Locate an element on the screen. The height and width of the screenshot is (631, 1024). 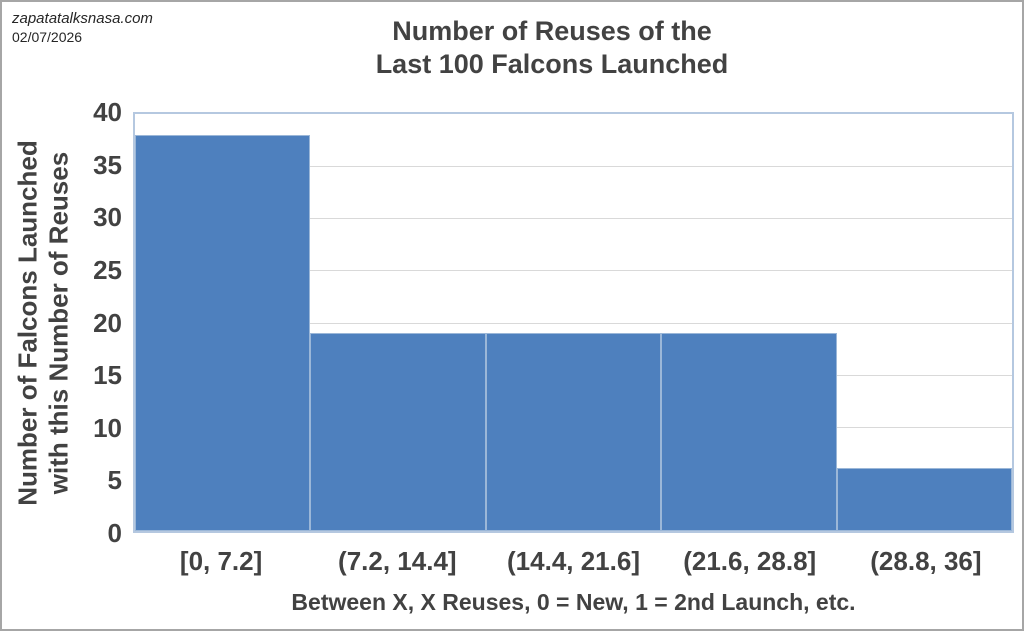
y-tick-label-5: 5 is located at coordinates (114, 480).